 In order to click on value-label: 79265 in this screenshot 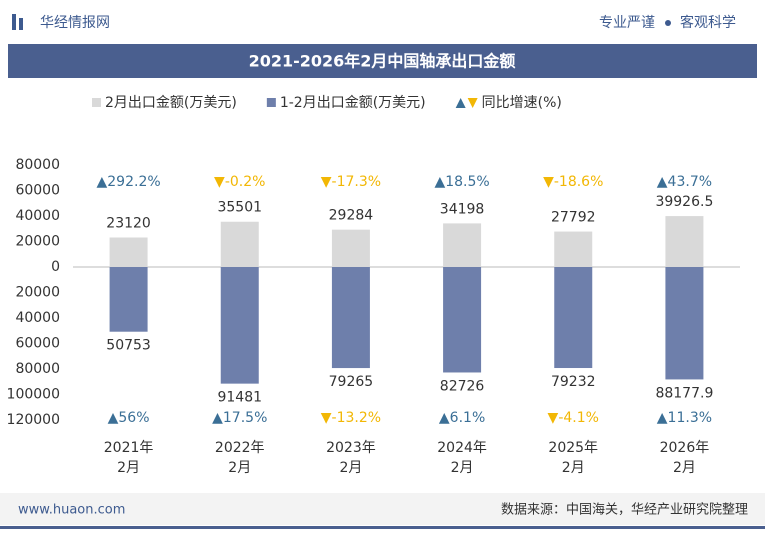, I will do `click(351, 382)`.